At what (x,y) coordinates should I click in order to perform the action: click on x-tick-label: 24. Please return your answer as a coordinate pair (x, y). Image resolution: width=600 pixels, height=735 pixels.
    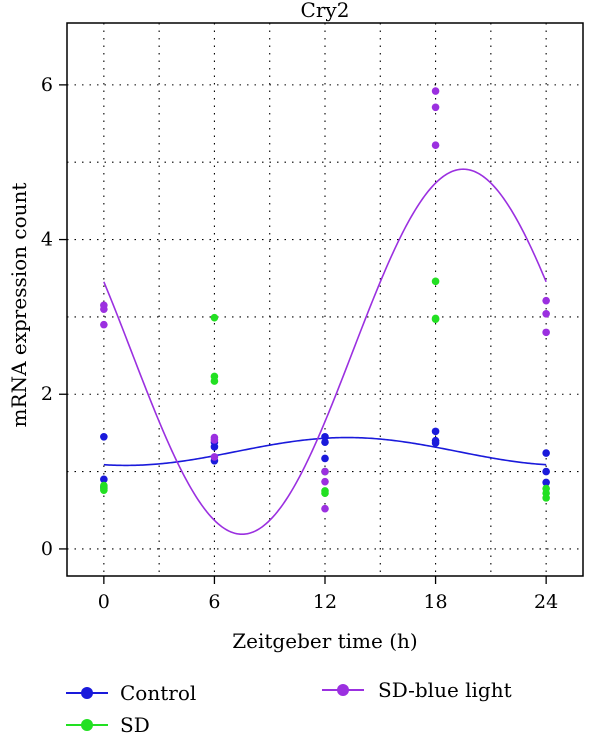
    Looking at the image, I should click on (546, 602).